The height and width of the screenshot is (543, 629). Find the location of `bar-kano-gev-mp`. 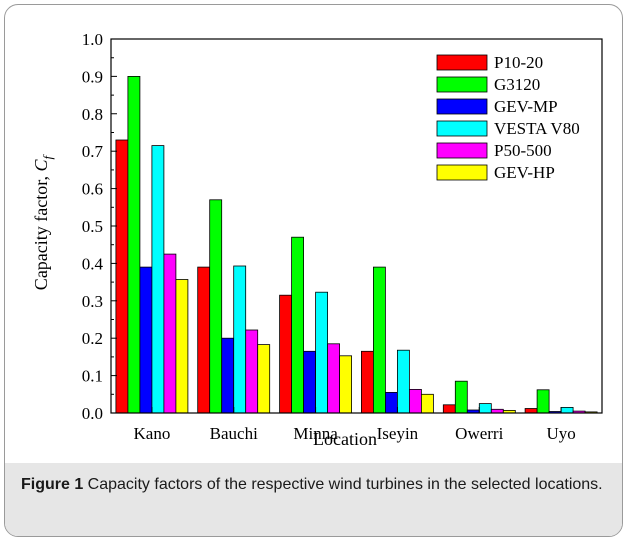

bar-kano-gev-mp is located at coordinates (146, 340).